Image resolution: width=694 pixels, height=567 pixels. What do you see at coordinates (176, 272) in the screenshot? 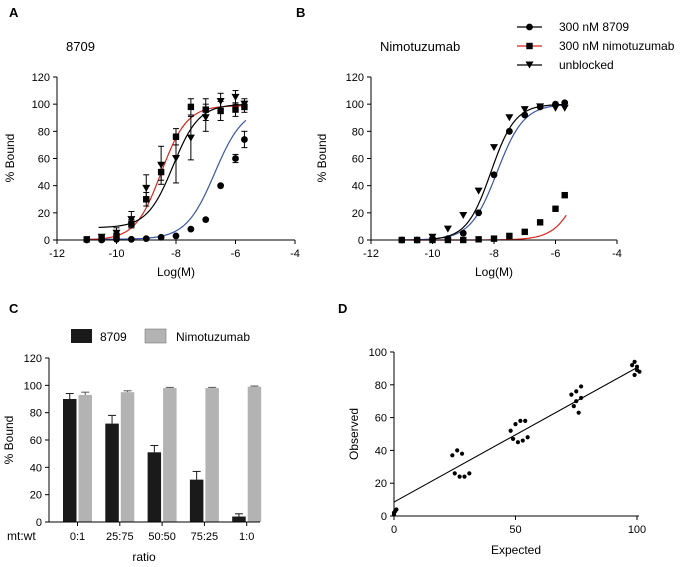
I see `panel-a-x-label: Log(M)` at bounding box center [176, 272].